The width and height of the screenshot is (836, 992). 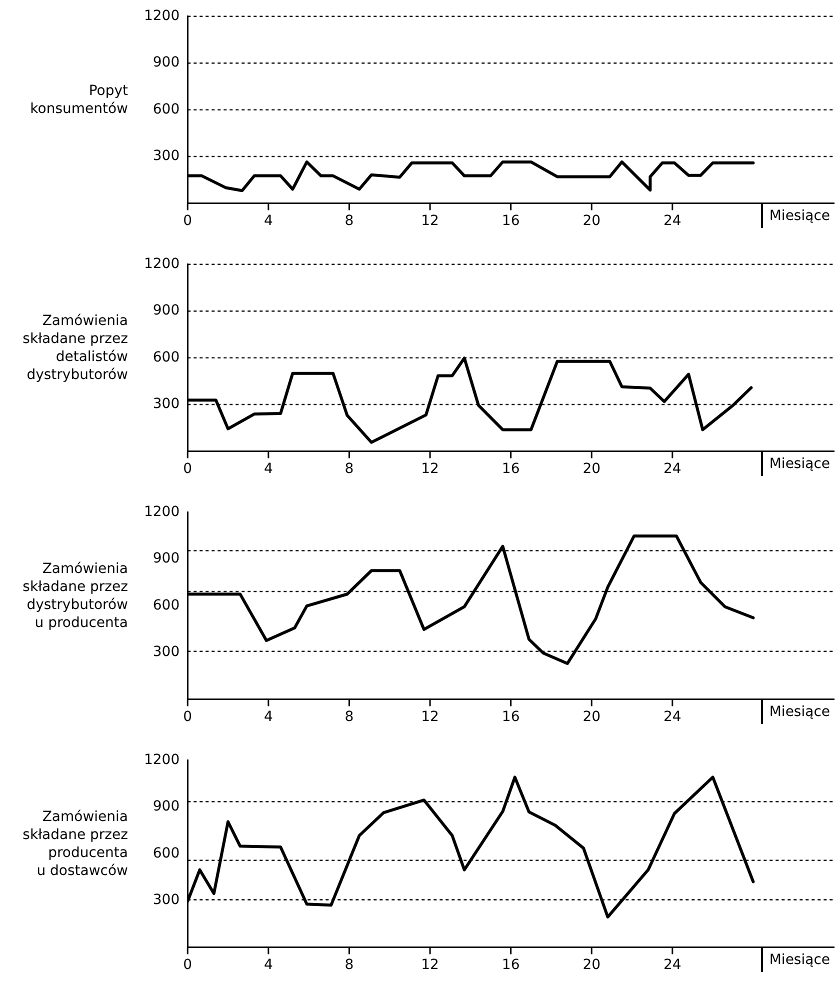 What do you see at coordinates (75, 596) in the screenshot?
I see `y-axis-title: Zamówienia składane przez dystrybutorów u producenta` at bounding box center [75, 596].